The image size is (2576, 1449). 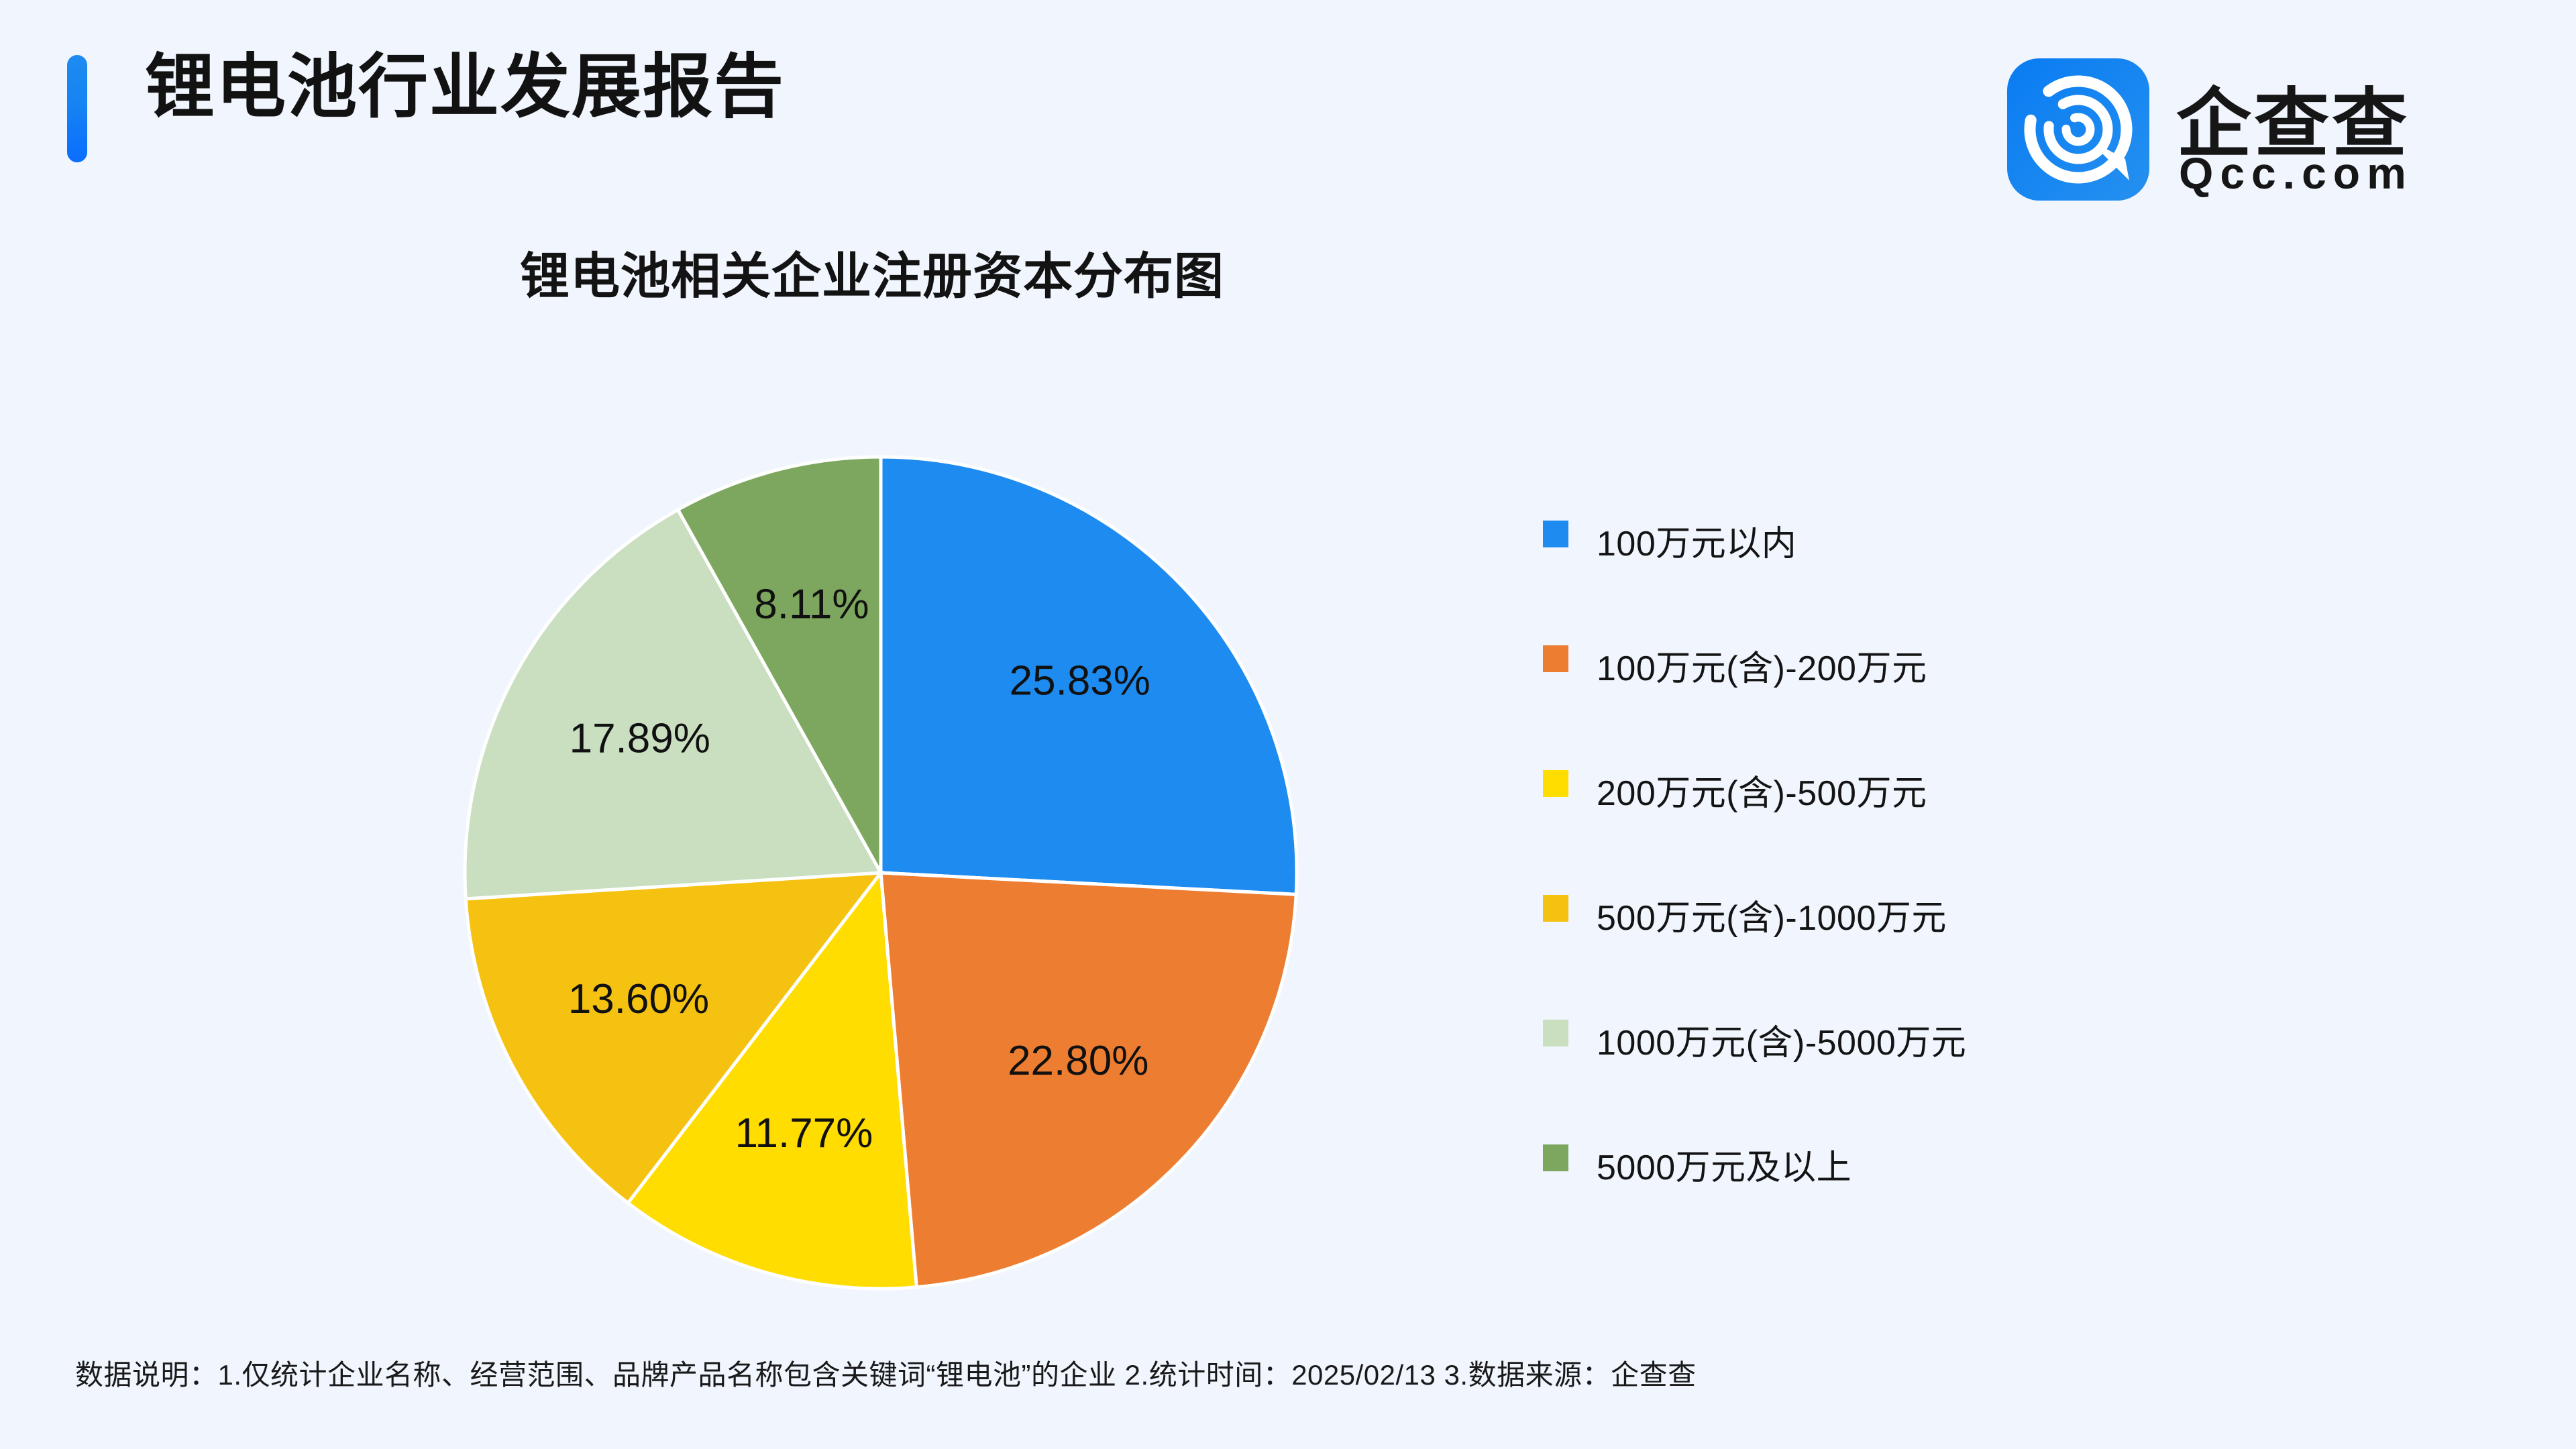 What do you see at coordinates (1945, 1201) in the screenshot?
I see `legend-item: 5000万元及以上` at bounding box center [1945, 1201].